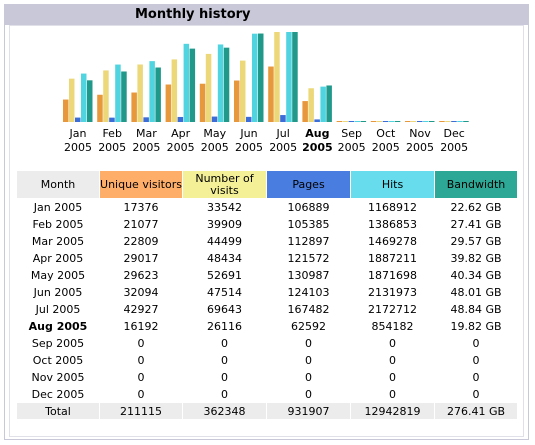 Image resolution: width=535 pixels, height=445 pixels. What do you see at coordinates (224, 292) in the screenshot?
I see `value-cell: 47514` at bounding box center [224, 292].